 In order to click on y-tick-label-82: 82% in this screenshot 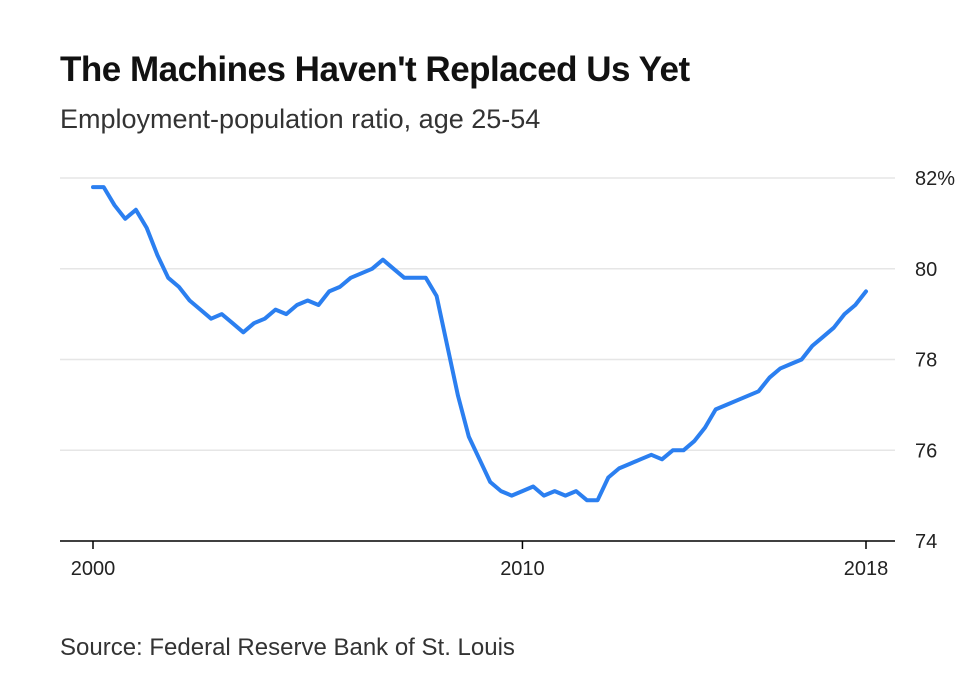, I will do `click(935, 179)`.